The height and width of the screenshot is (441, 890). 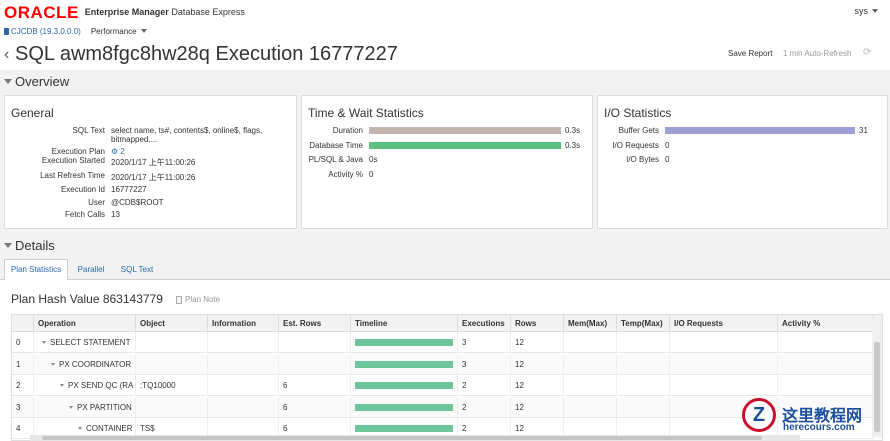 What do you see at coordinates (877, 387) in the screenshot?
I see `vertical-scroll-thumb` at bounding box center [877, 387].